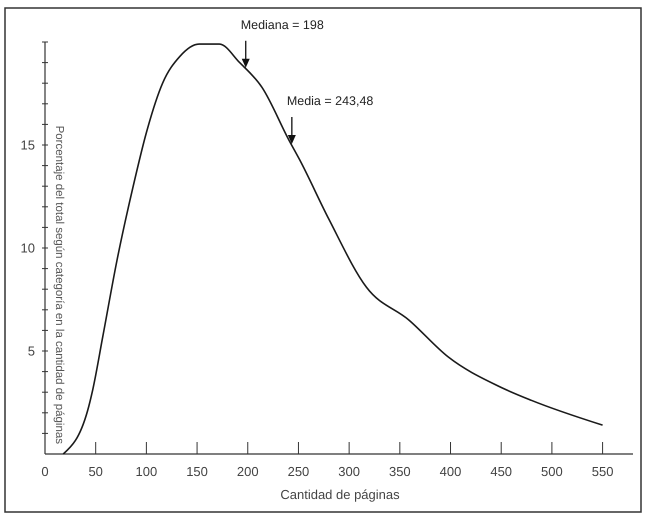  I want to click on y-tick-label: 5, so click(31, 351).